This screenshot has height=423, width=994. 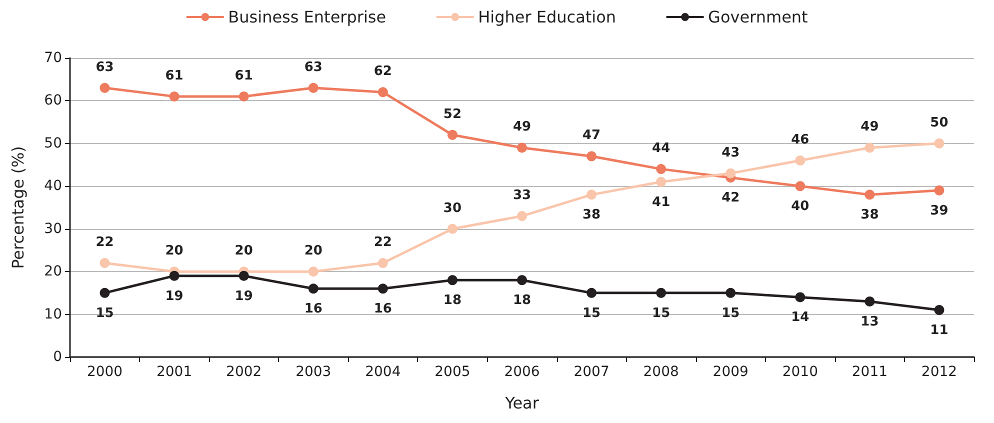 What do you see at coordinates (104, 372) in the screenshot?
I see `x-tick-label: 2000` at bounding box center [104, 372].